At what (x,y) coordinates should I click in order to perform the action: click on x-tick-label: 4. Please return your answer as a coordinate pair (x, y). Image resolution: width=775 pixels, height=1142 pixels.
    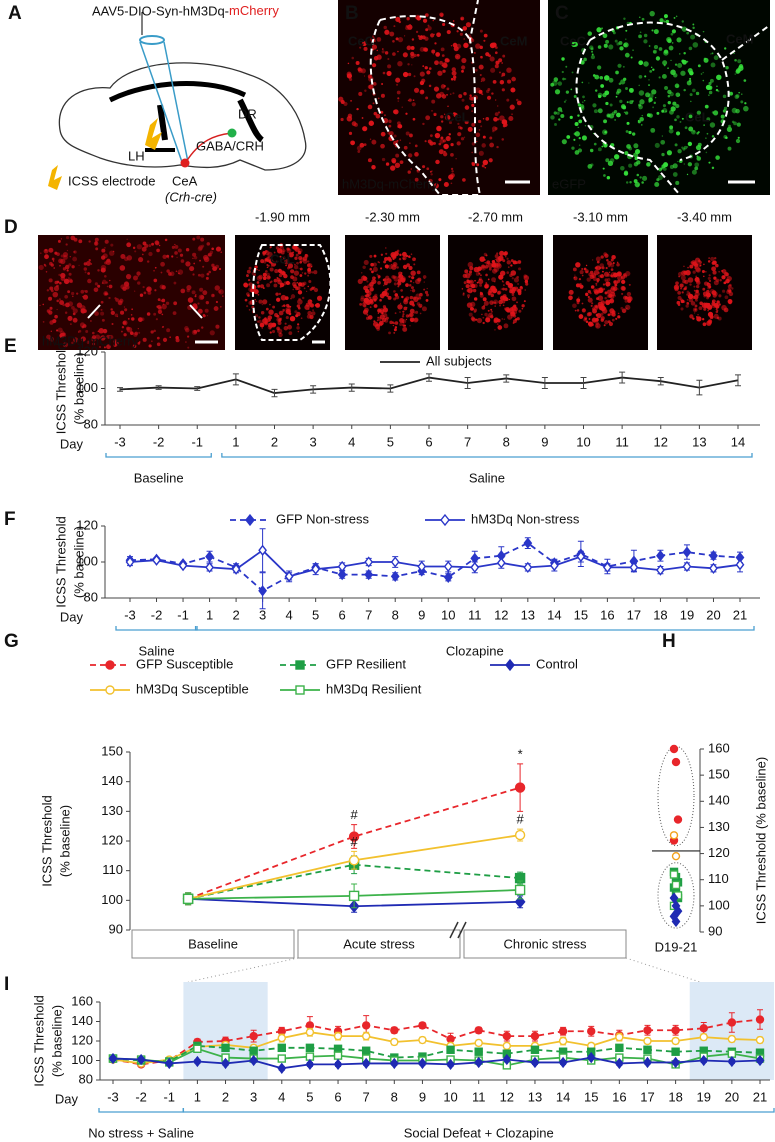
    Looking at the image, I should click on (351, 441).